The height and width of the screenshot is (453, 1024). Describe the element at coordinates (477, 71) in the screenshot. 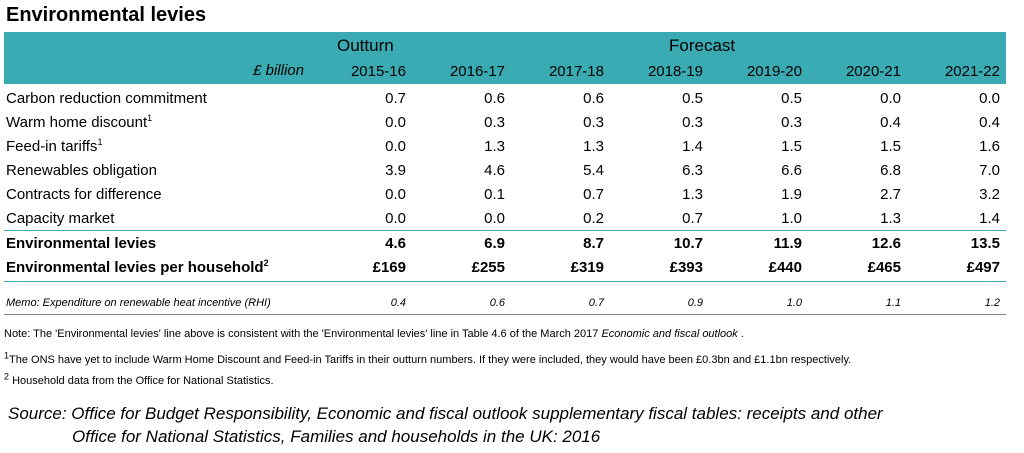

I see `year-header: 2016-17` at that location.